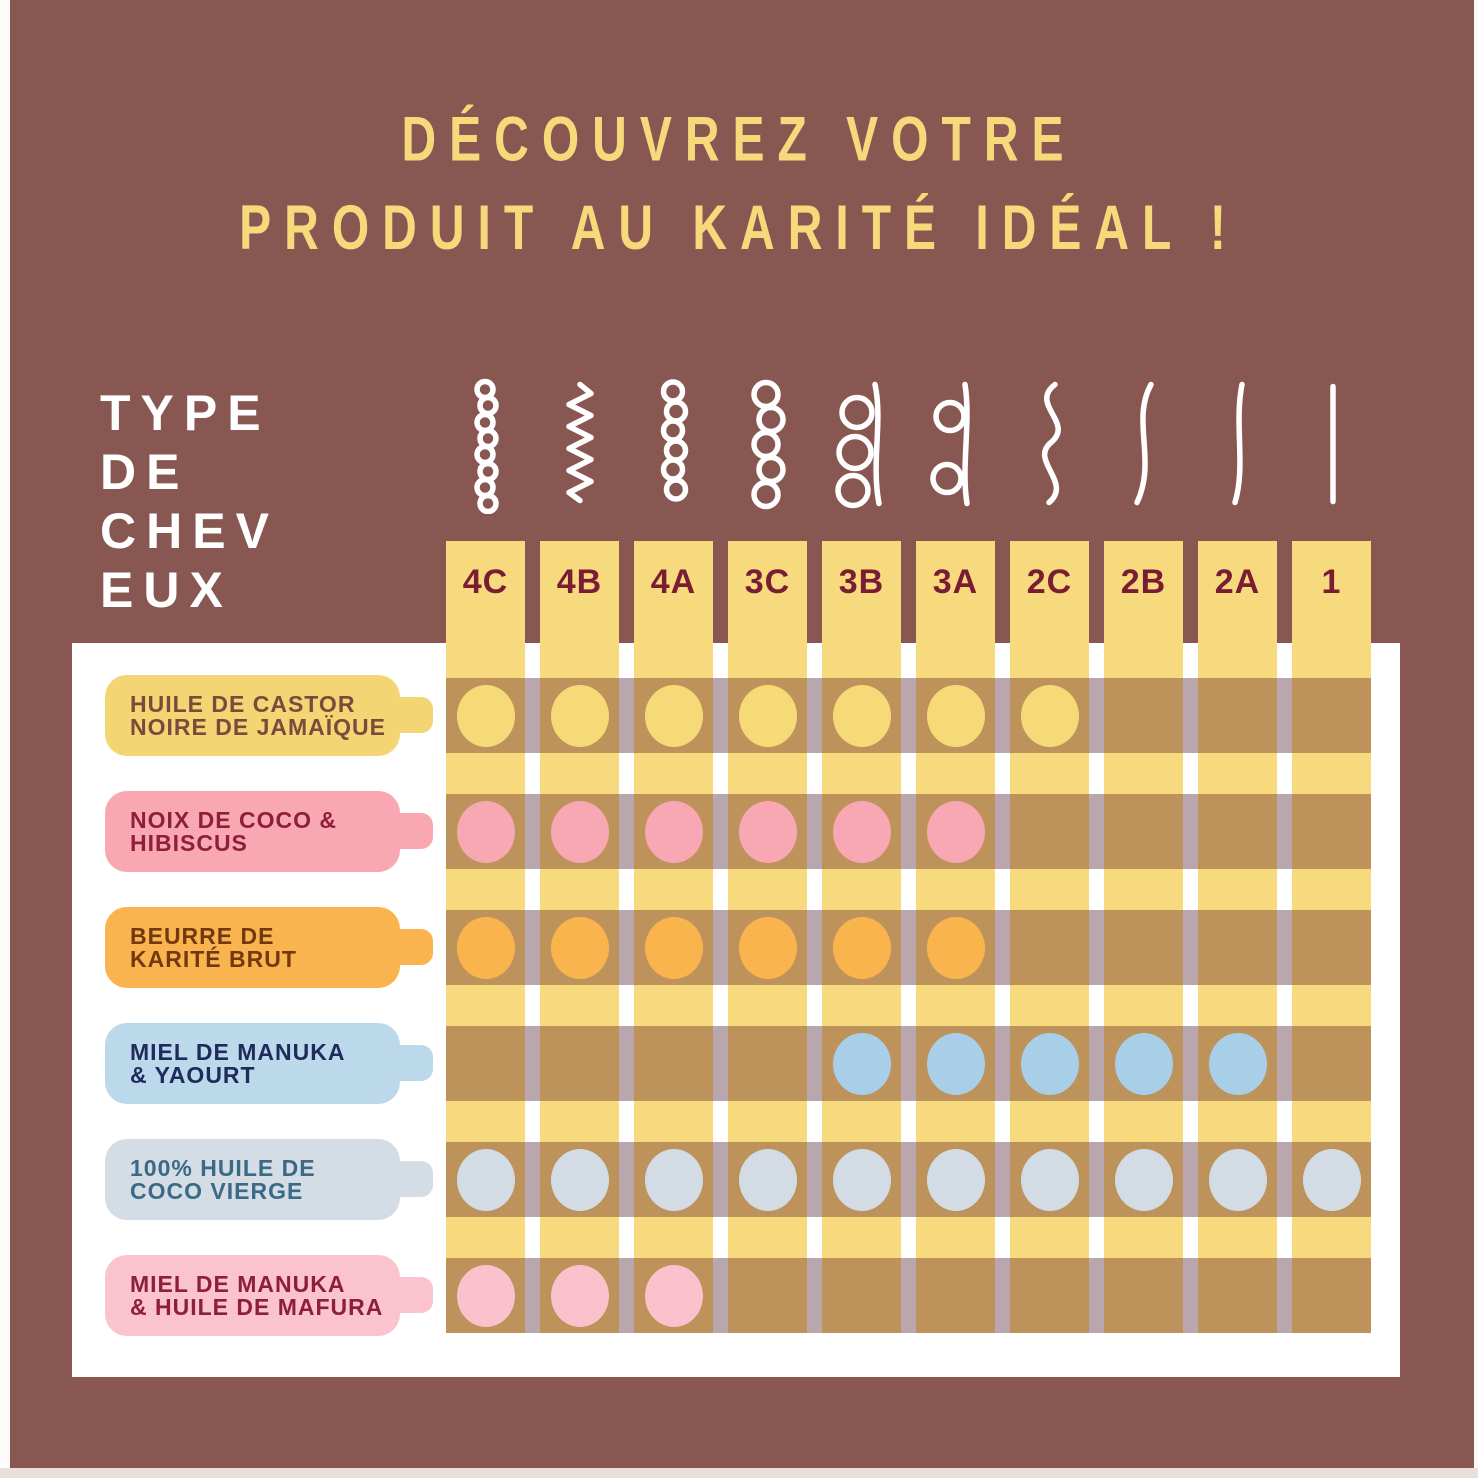  What do you see at coordinates (223, 1179) in the screenshot?
I see `product-label-text: 100% HUILE DE COCO VIERGE` at bounding box center [223, 1179].